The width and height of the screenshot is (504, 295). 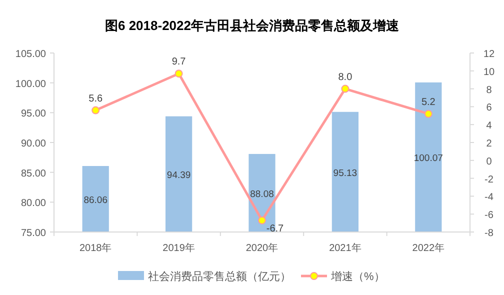 What do you see at coordinates (489, 126) in the screenshot?
I see `y2-tick-label: 4` at bounding box center [489, 126].